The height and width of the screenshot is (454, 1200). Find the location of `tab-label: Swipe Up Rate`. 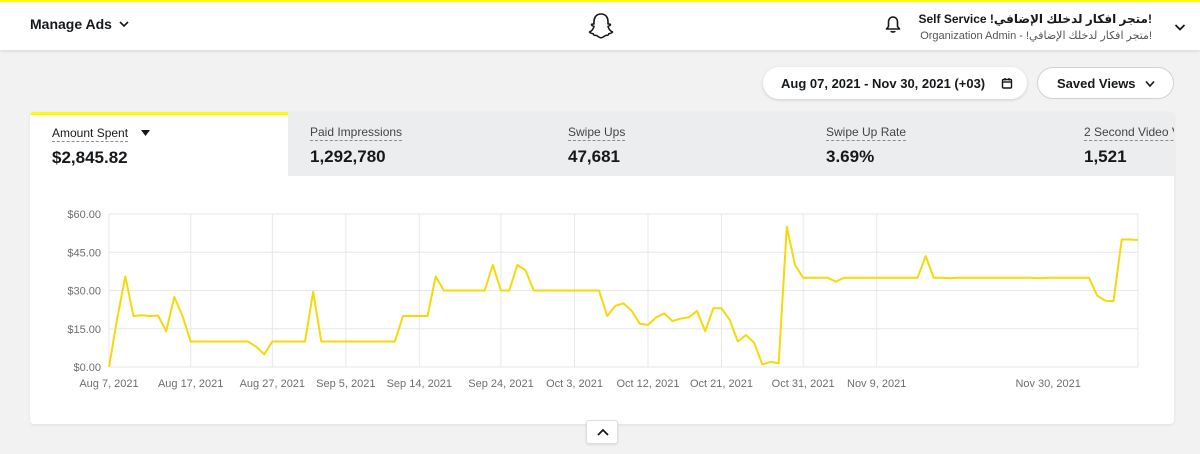

tab-label: Swipe Up Rate is located at coordinates (866, 133).